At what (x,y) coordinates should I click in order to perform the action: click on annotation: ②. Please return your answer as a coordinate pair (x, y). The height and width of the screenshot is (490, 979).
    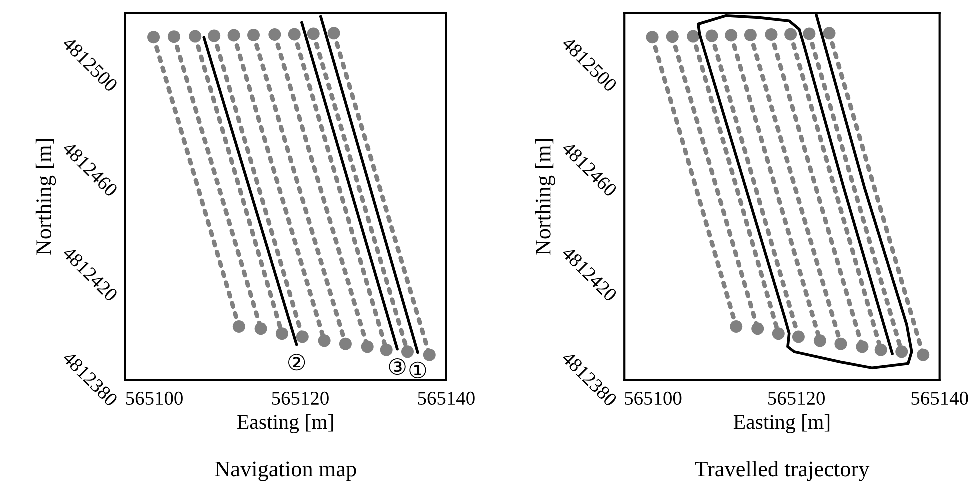
    Looking at the image, I should click on (297, 362).